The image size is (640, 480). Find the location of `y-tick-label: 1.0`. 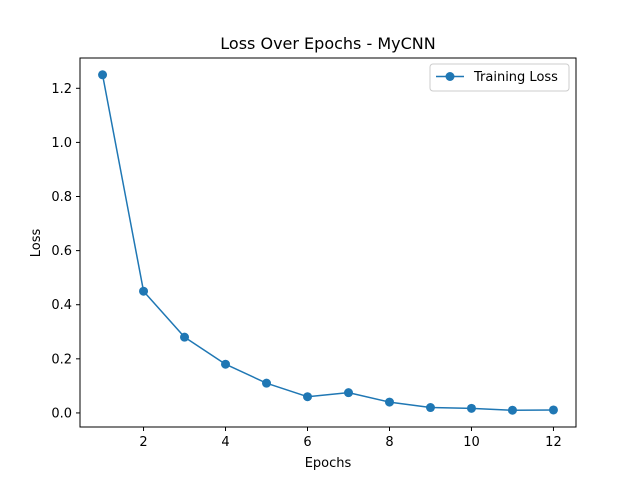

y-tick-label: 1.0 is located at coordinates (61, 143).